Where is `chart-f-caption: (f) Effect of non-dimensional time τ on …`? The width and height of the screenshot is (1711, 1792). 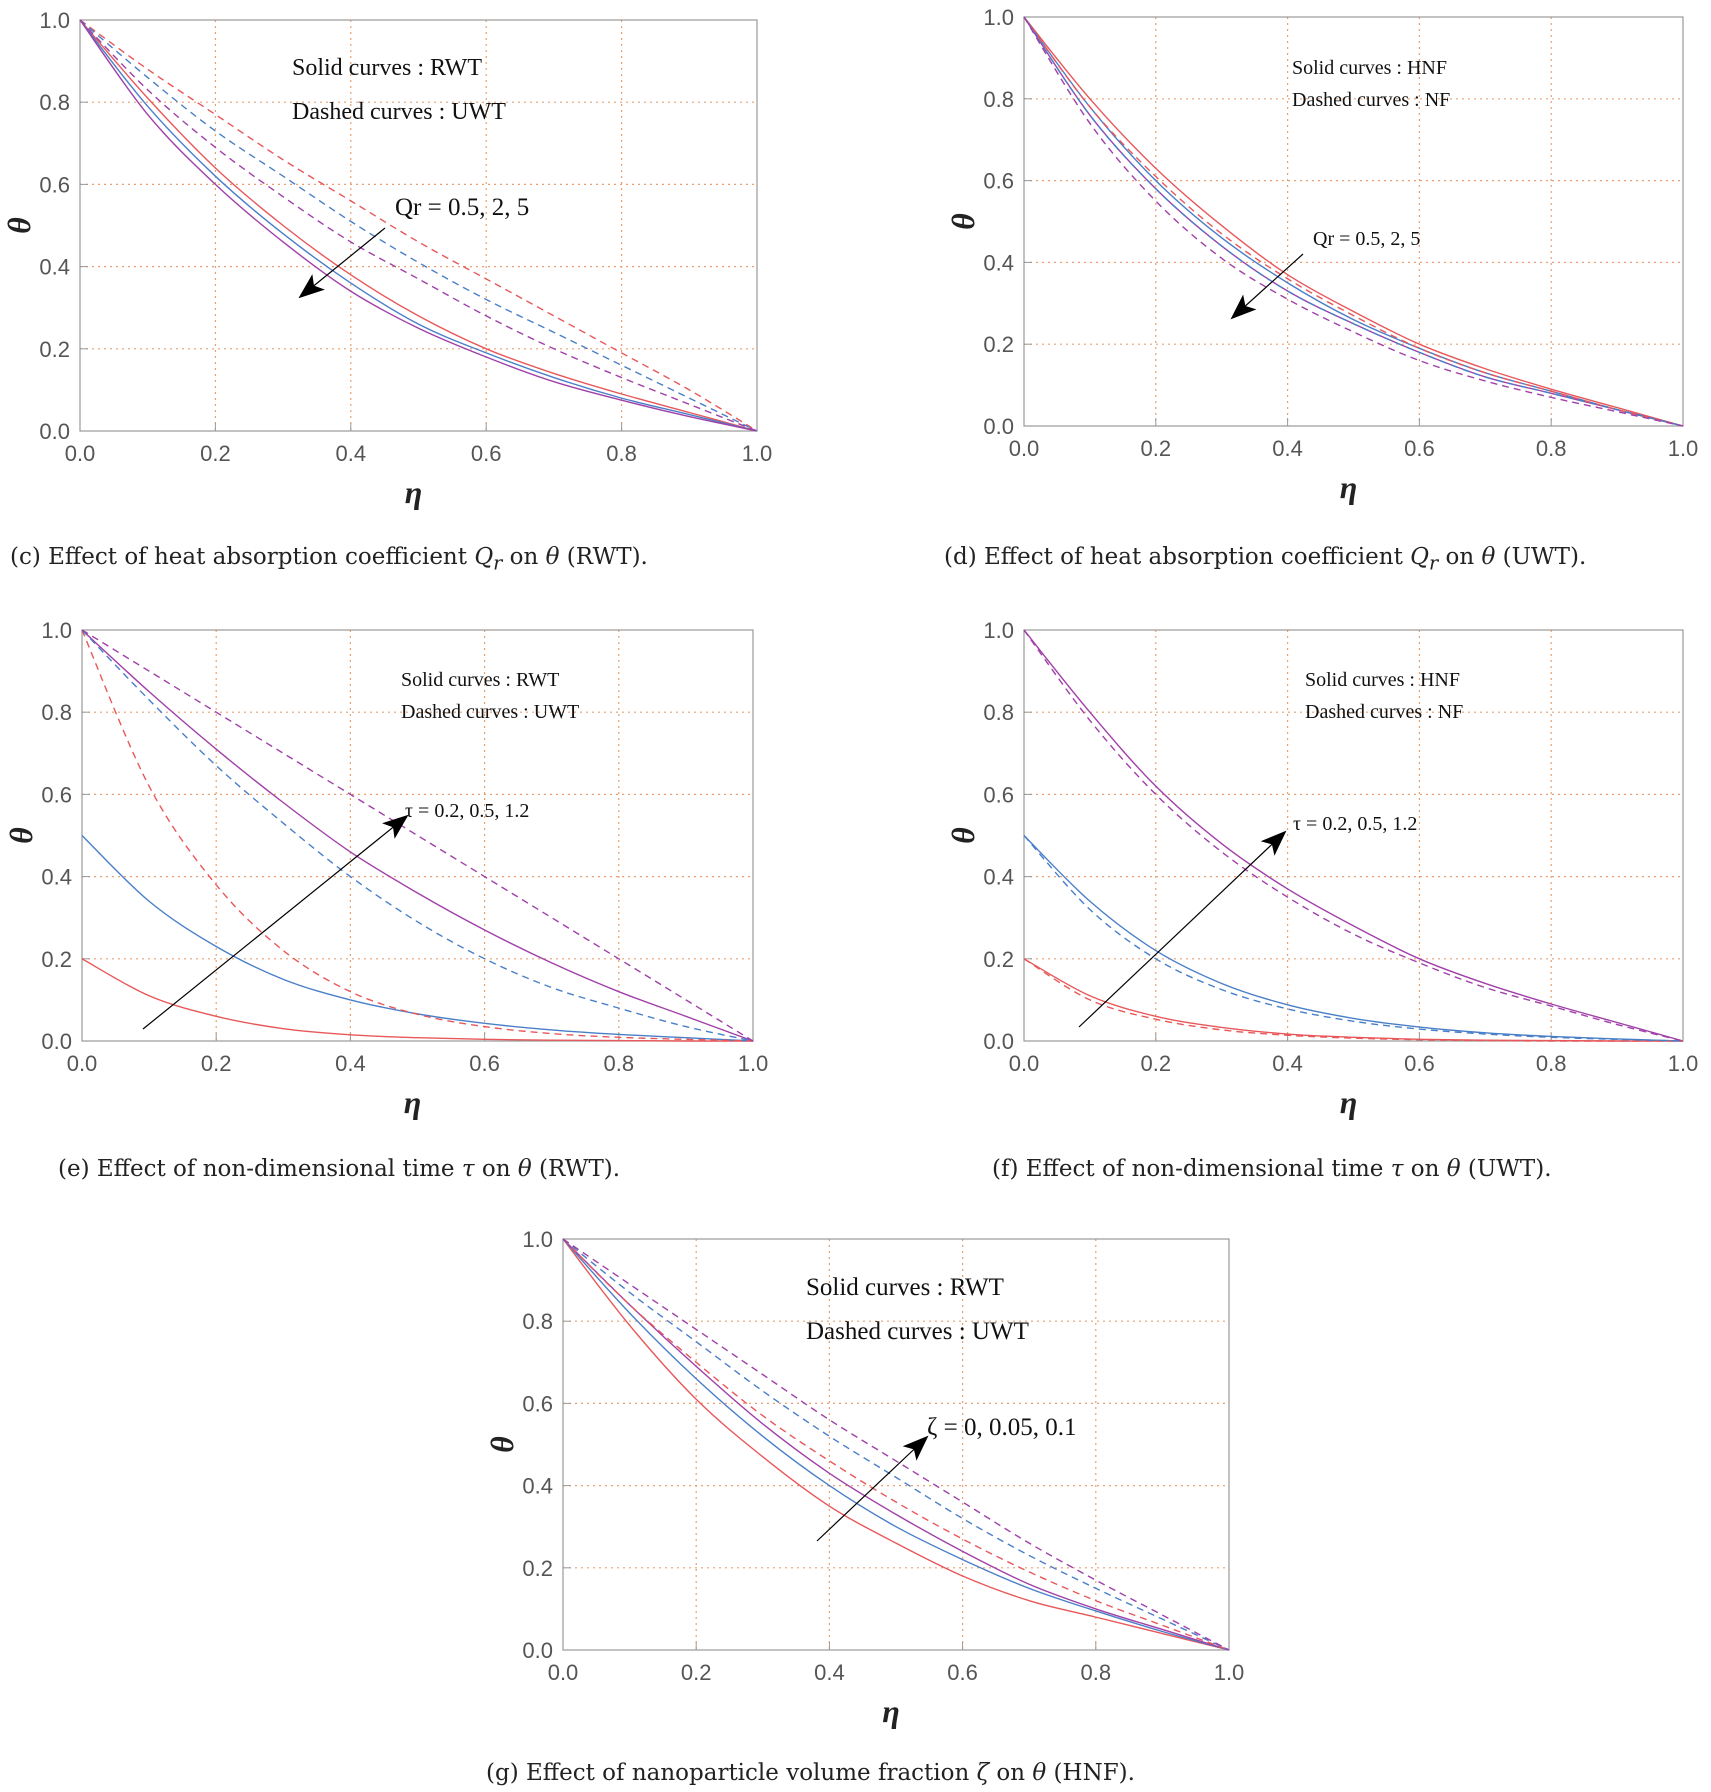
chart-f-caption: (f) Effect of non-dimensional time τ on … is located at coordinates (1272, 1169).